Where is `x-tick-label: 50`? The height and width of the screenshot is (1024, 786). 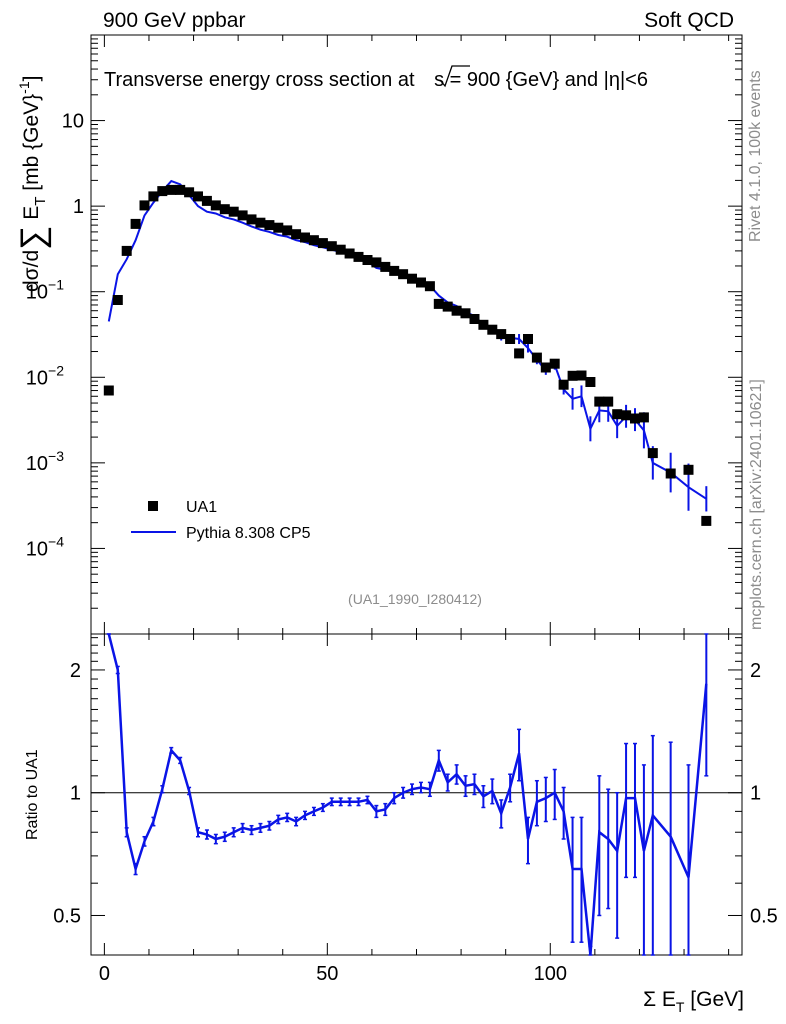 x-tick-label: 50 is located at coordinates (327, 974).